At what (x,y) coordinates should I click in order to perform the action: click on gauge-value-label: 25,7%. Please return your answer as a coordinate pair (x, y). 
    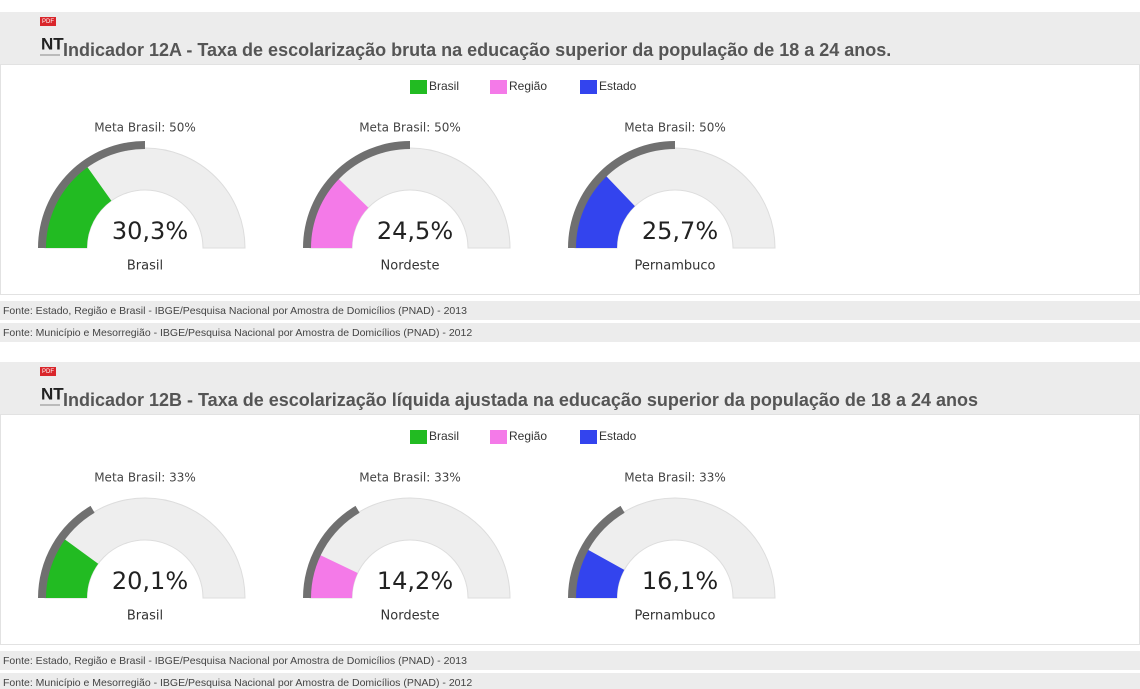
    Looking at the image, I should click on (680, 231).